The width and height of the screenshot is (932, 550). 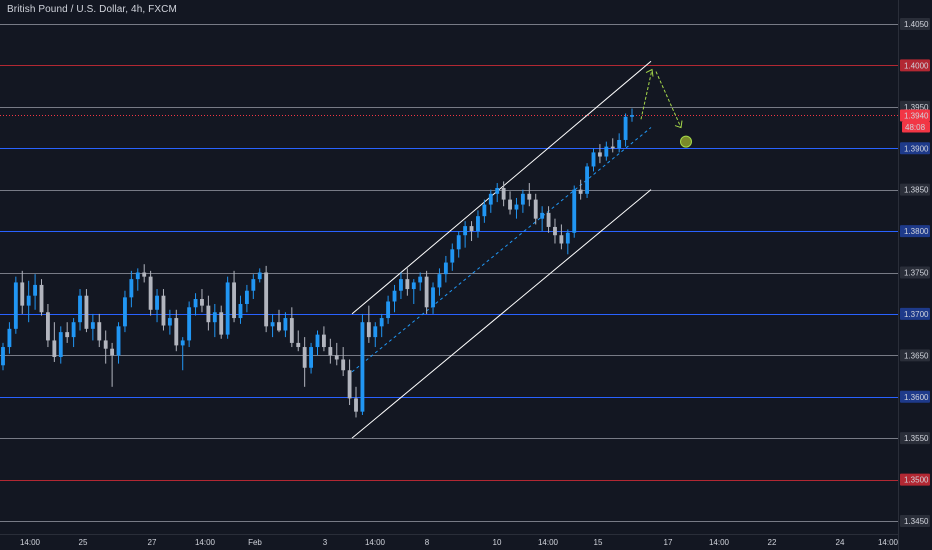 I want to click on projection-up-arrowhead, so click(x=649, y=72).